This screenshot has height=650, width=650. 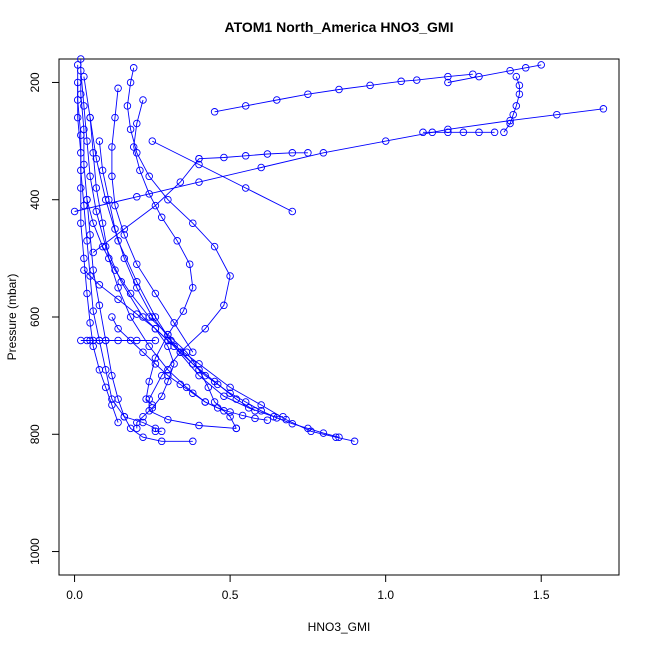 What do you see at coordinates (12, 317) in the screenshot?
I see `y-axis-label: Pressure (mbar)` at bounding box center [12, 317].